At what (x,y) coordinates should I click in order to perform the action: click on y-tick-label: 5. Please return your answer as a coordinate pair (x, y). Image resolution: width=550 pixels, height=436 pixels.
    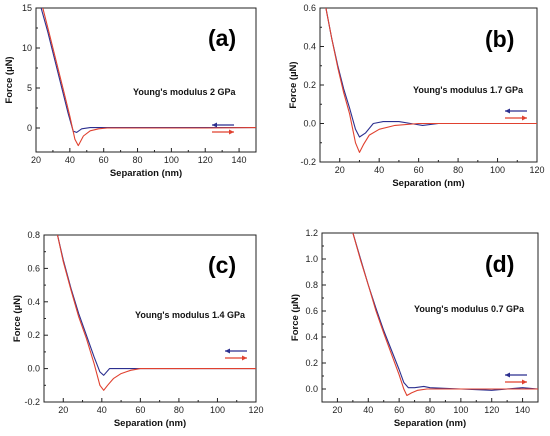
    Looking at the image, I should click on (29, 88).